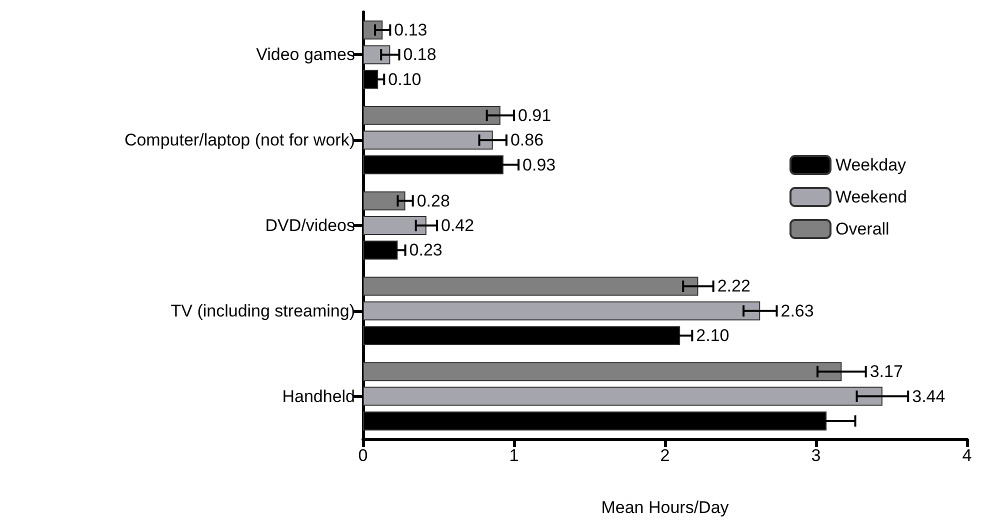  What do you see at coordinates (527, 140) in the screenshot?
I see `data-label: 0.86` at bounding box center [527, 140].